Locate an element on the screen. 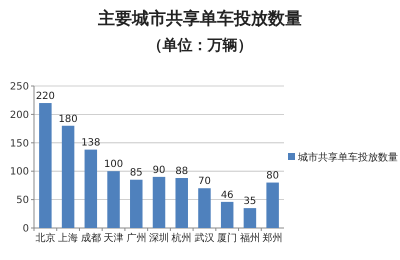 The image size is (400, 260). data-label: 220 is located at coordinates (45, 96).